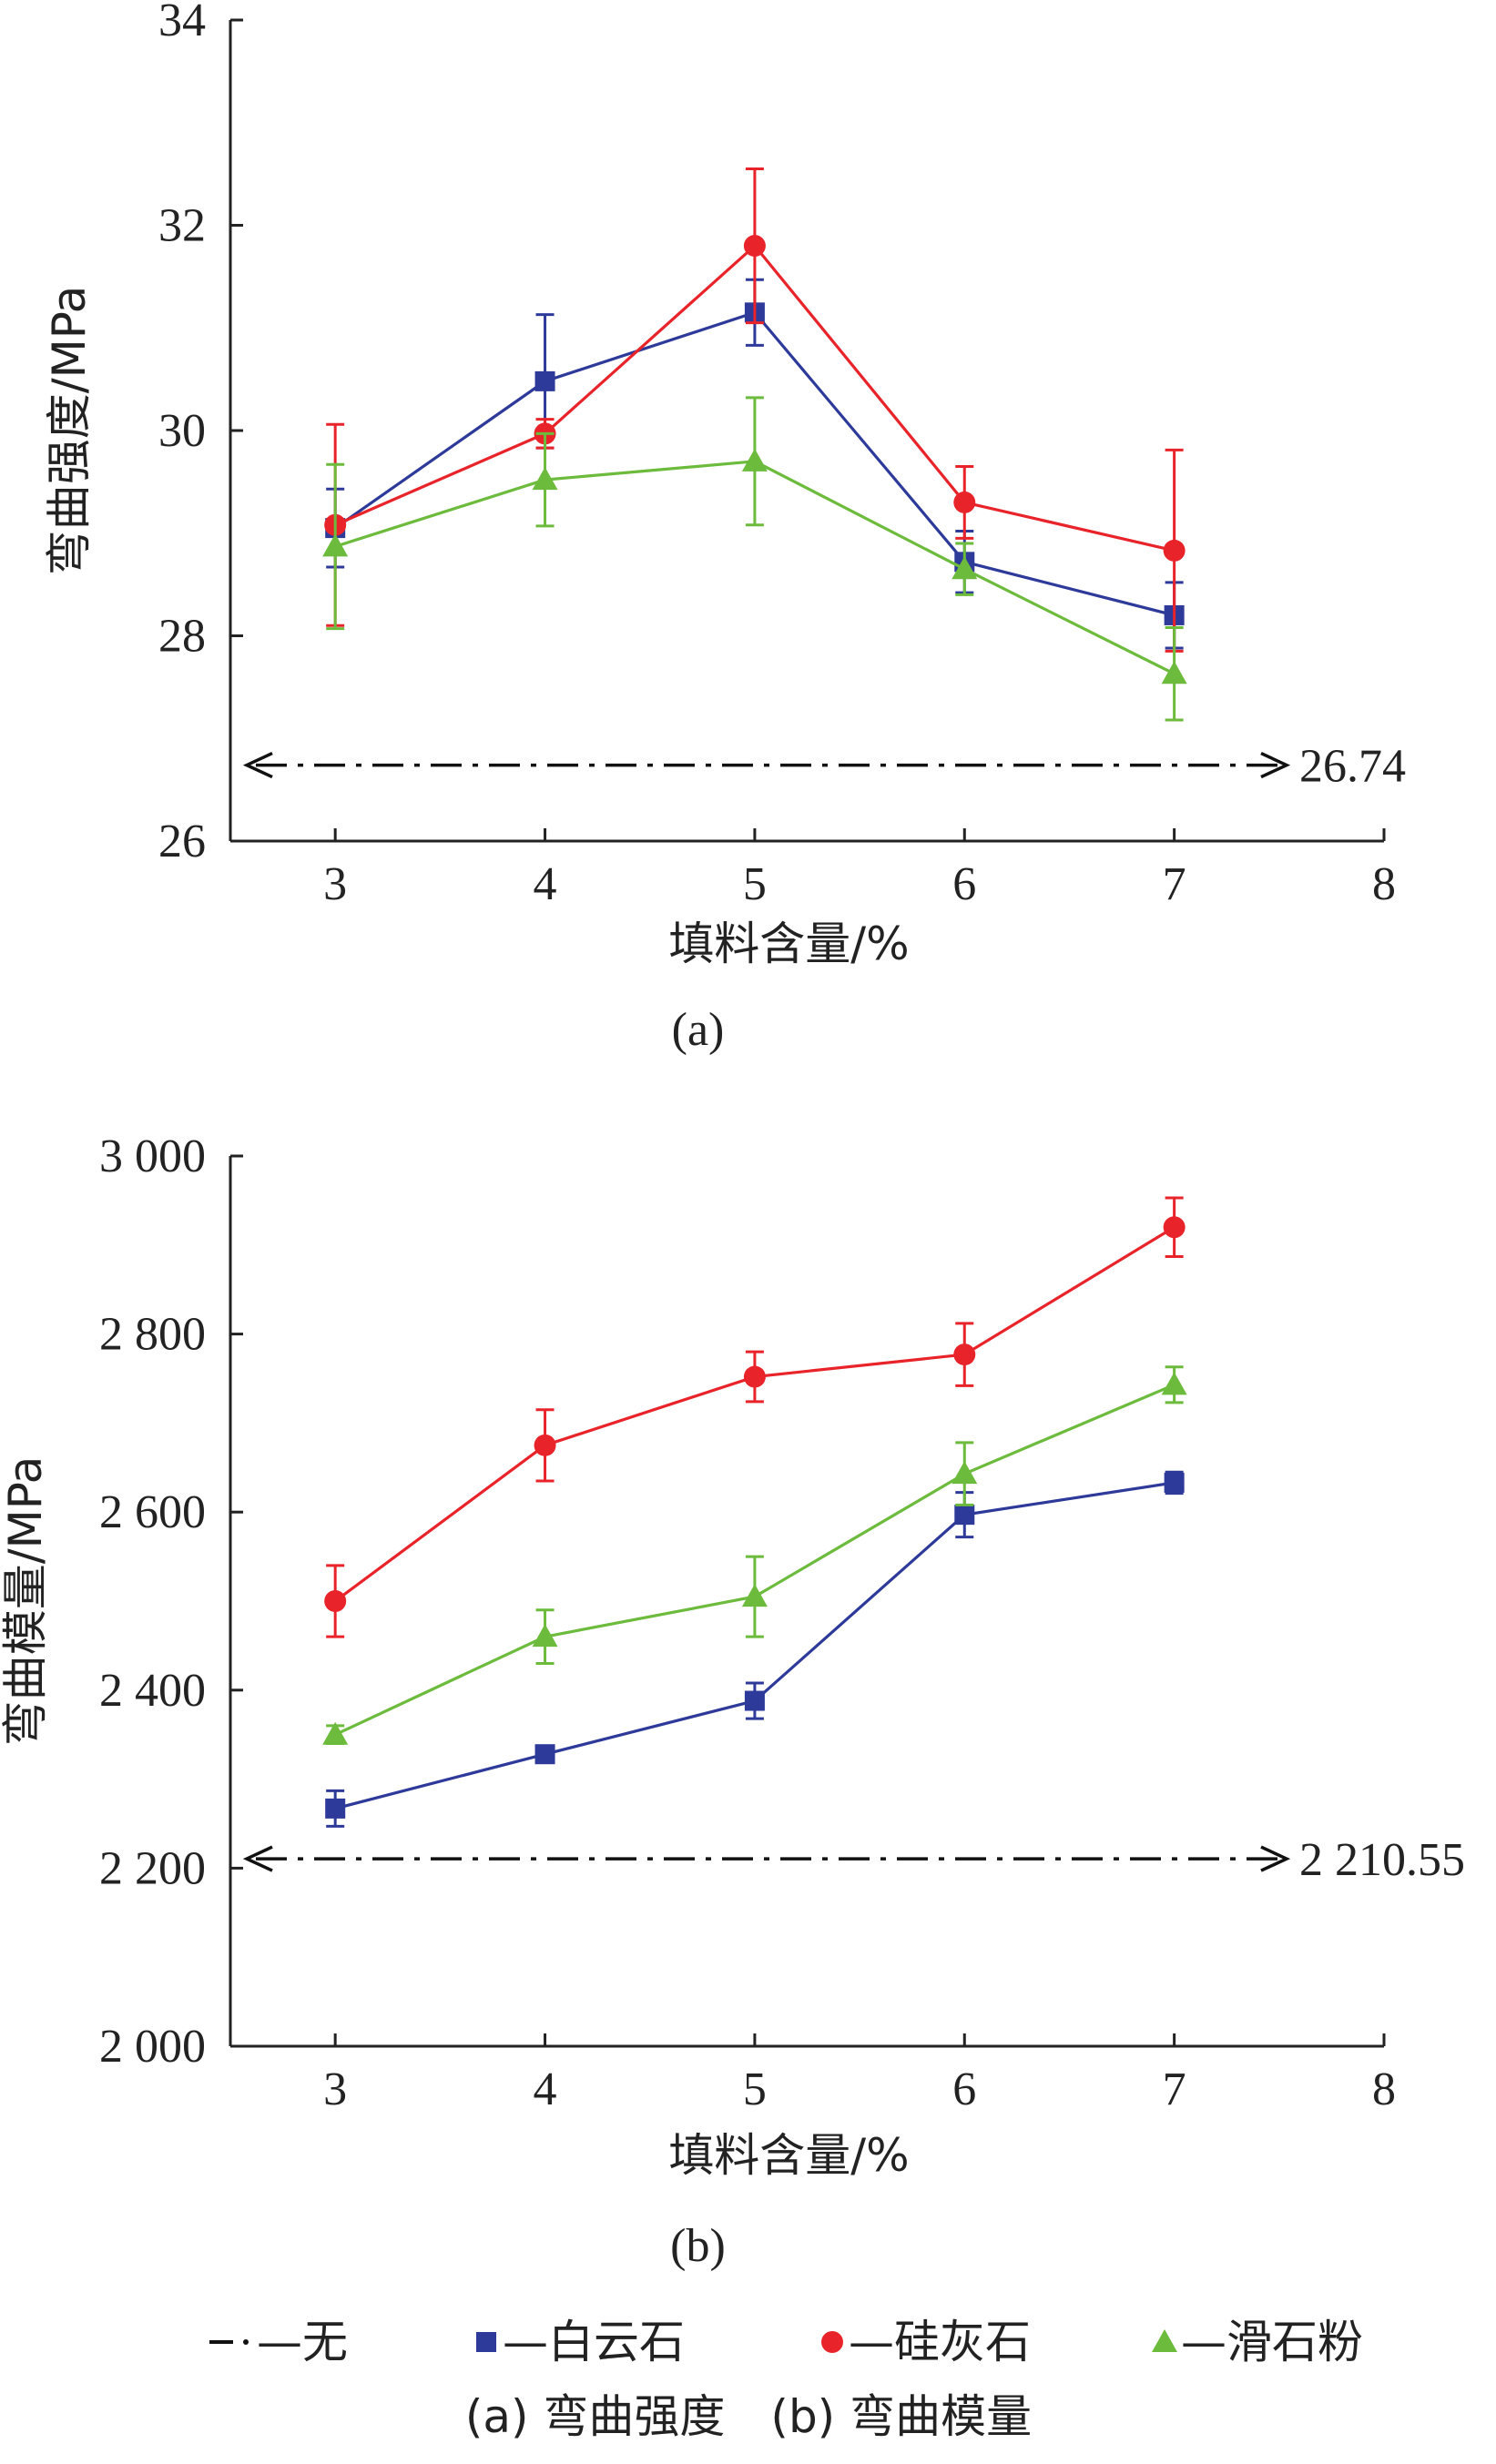  What do you see at coordinates (786, 2342) in the screenshot?
I see `legend: —无 —白云石 —硅灰石 —滑石粉` at bounding box center [786, 2342].